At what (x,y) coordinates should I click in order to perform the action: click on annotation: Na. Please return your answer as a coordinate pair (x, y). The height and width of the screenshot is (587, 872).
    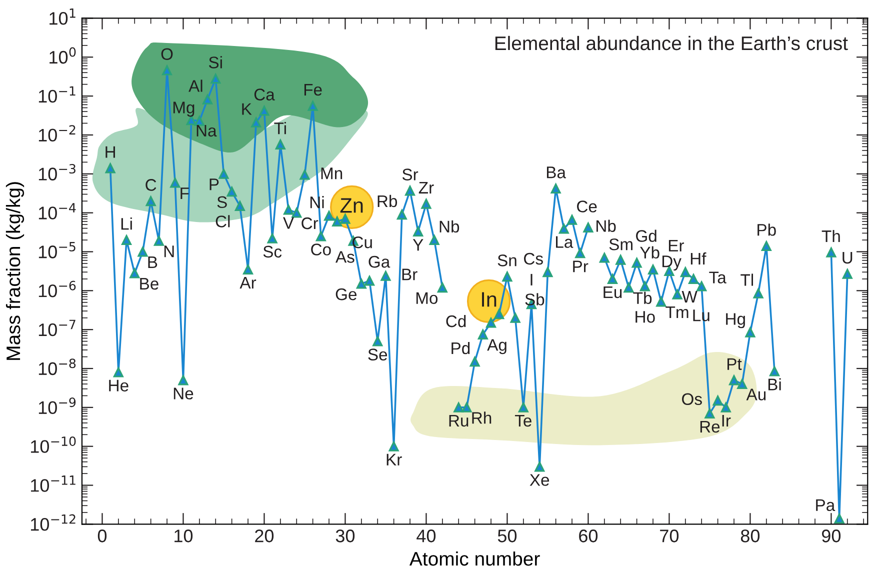
    Looking at the image, I should click on (206, 130).